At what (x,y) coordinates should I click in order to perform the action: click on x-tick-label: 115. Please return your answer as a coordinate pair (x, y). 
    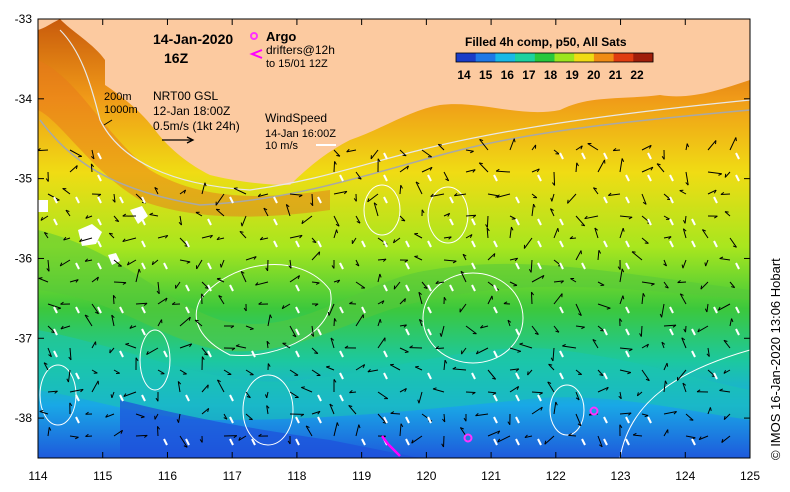
    Looking at the image, I should click on (102, 476).